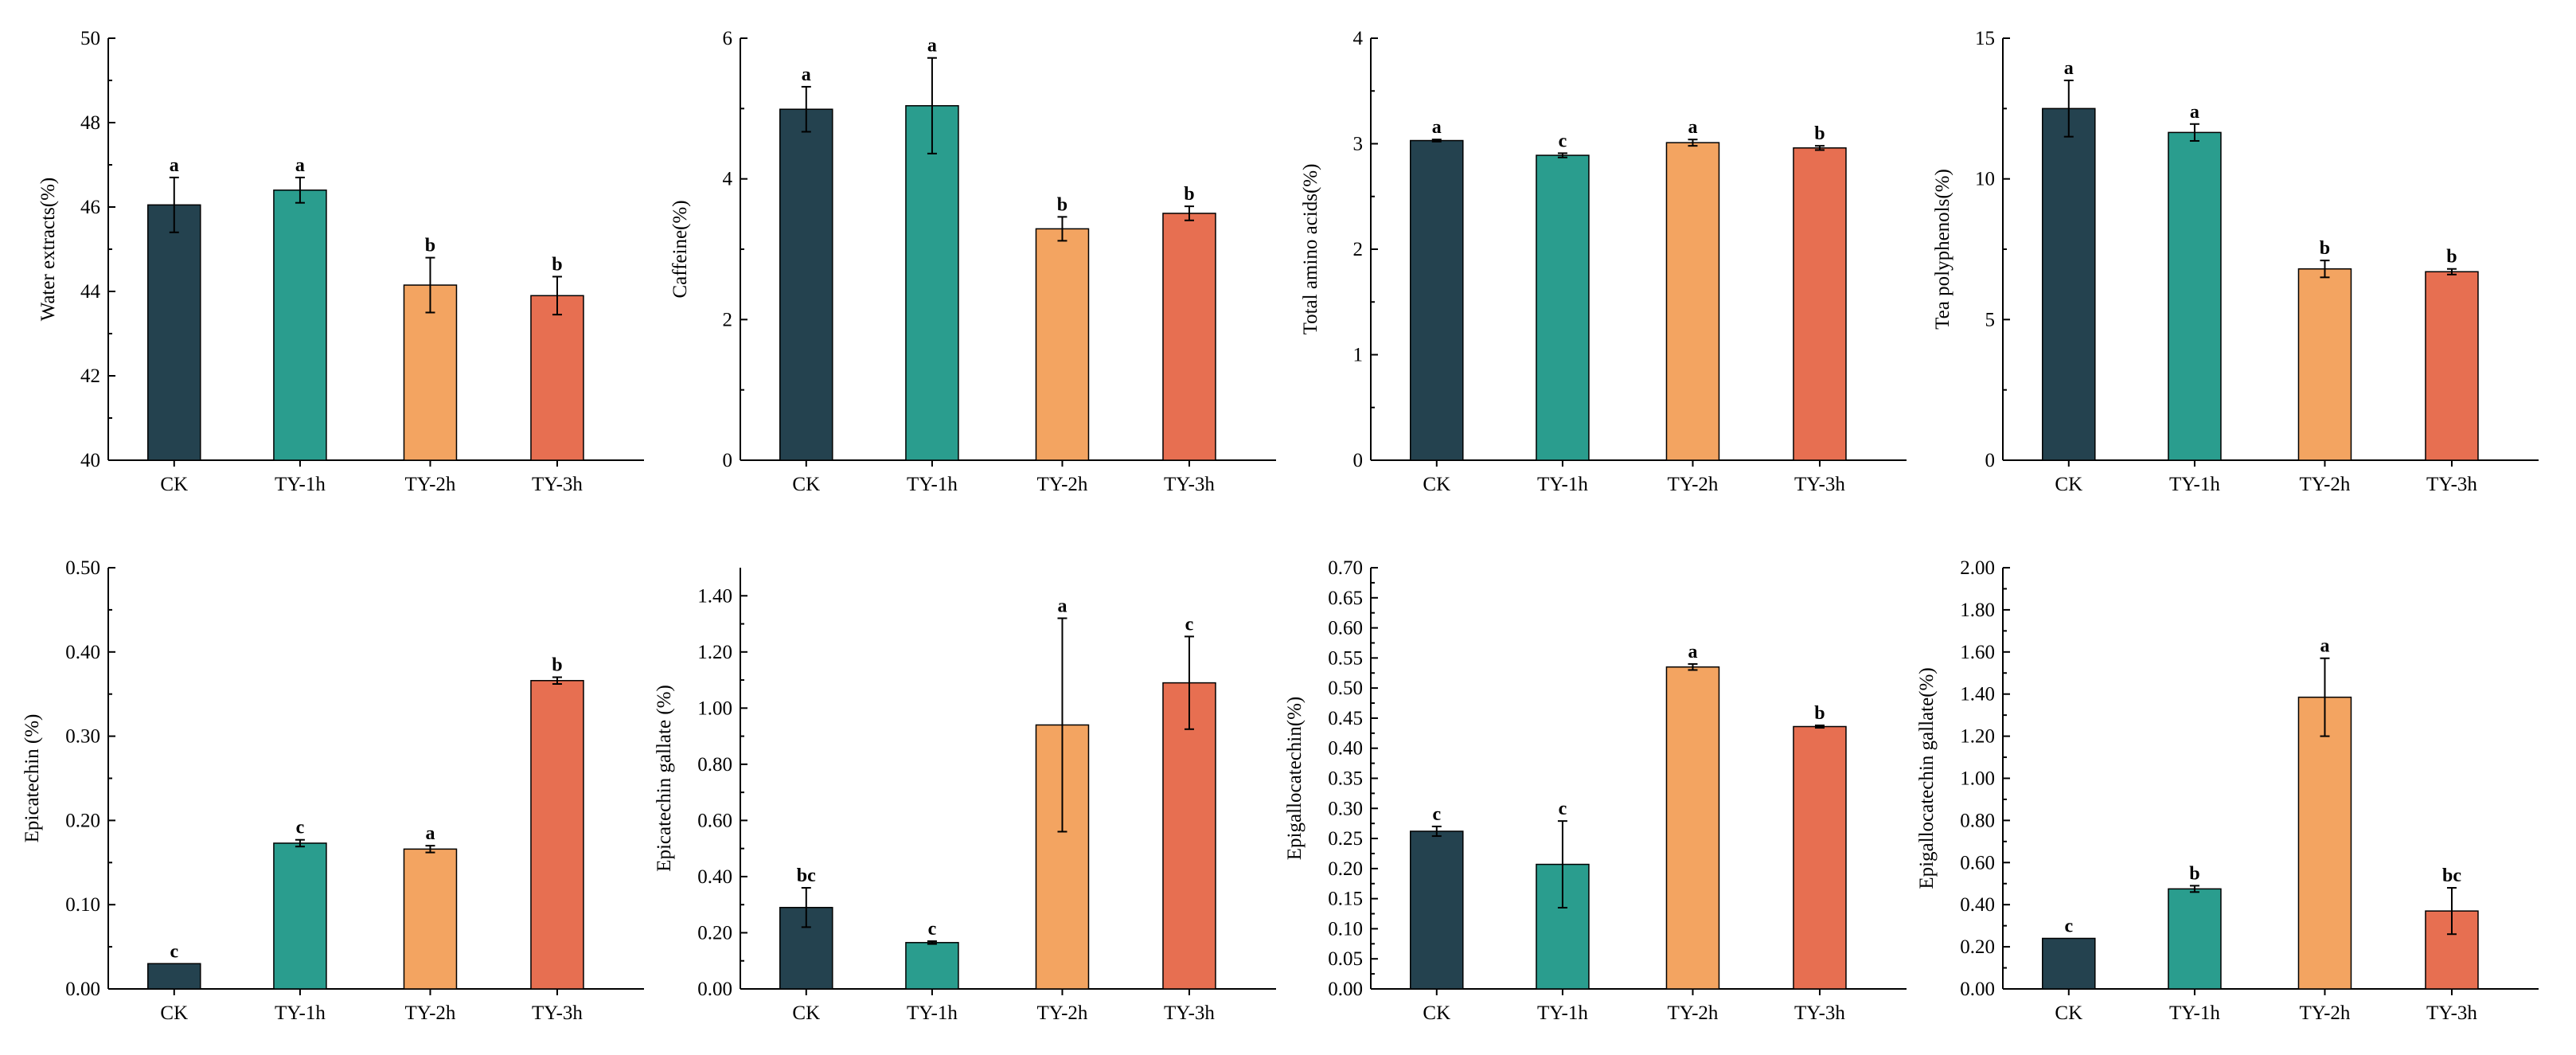  Describe the element at coordinates (48, 250) in the screenshot. I see `y-axis-title: Water extracts(%)` at that location.